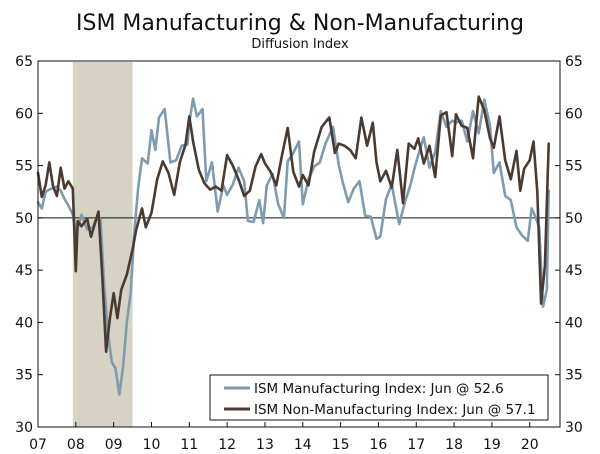  I want to click on x-tick-label: 11, so click(189, 445).